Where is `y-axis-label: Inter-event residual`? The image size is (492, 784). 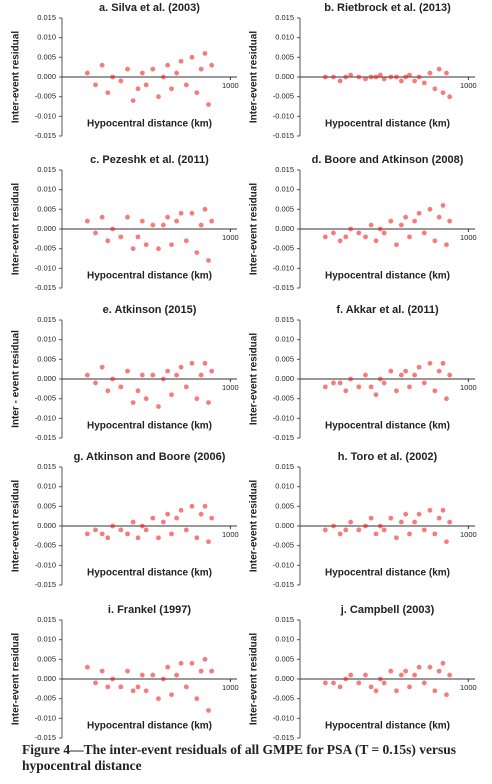 y-axis-label: Inter-event residual is located at coordinates (16, 77).